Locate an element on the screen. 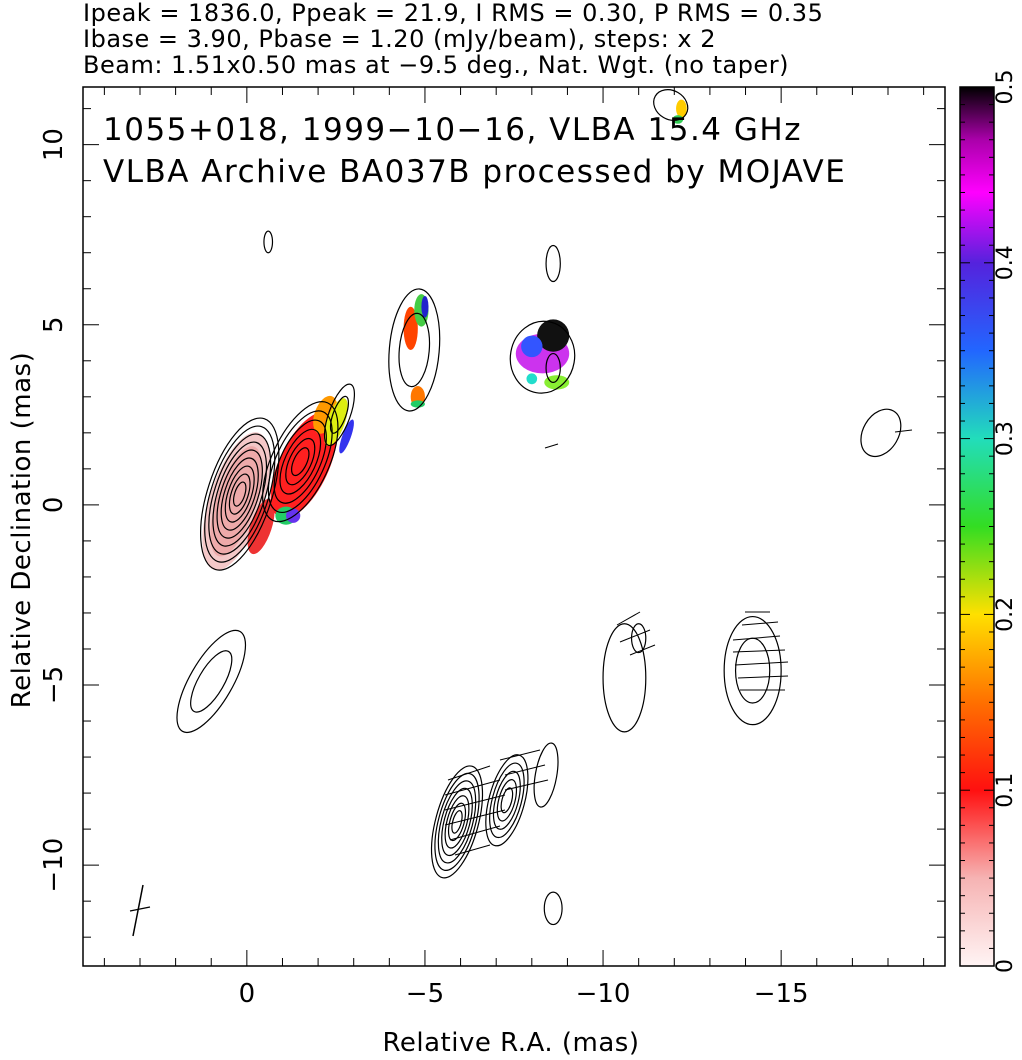  colorbar-tick-label: 0.1 is located at coordinates (1005, 790).